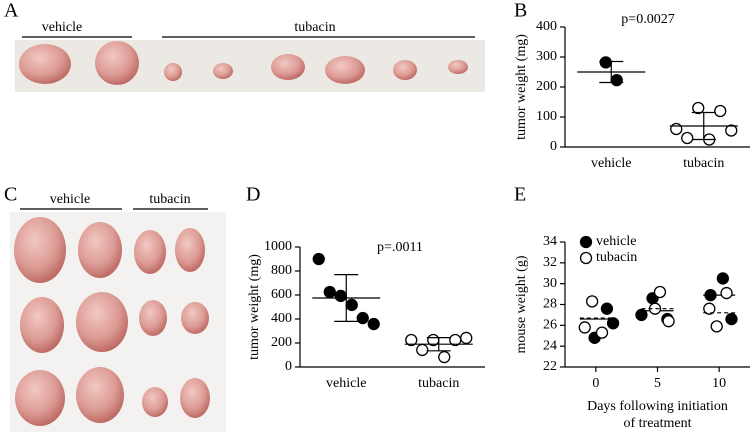 The height and width of the screenshot is (432, 751). What do you see at coordinates (281, 294) in the screenshot?
I see `y-tick-label: 600` at bounding box center [281, 294].